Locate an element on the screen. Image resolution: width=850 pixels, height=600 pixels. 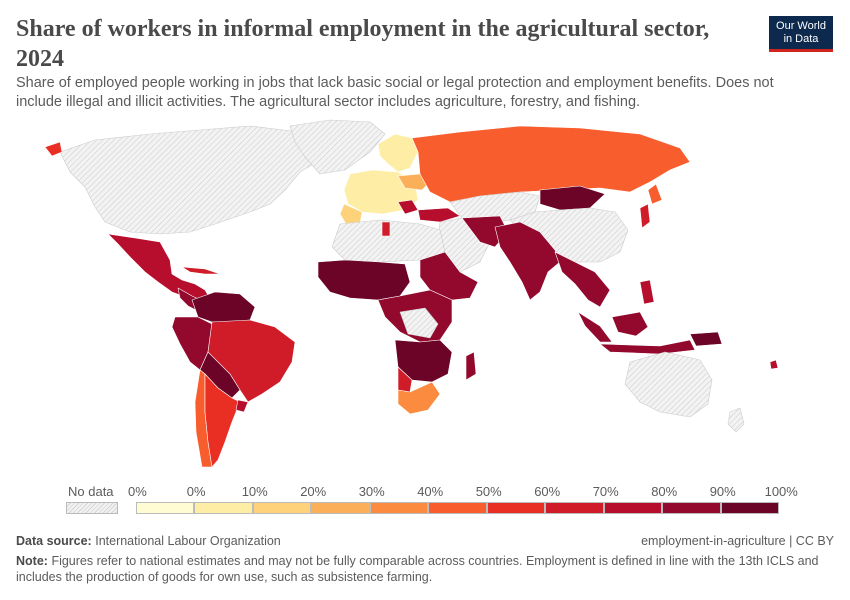
region-turkey is located at coordinates (439, 215).